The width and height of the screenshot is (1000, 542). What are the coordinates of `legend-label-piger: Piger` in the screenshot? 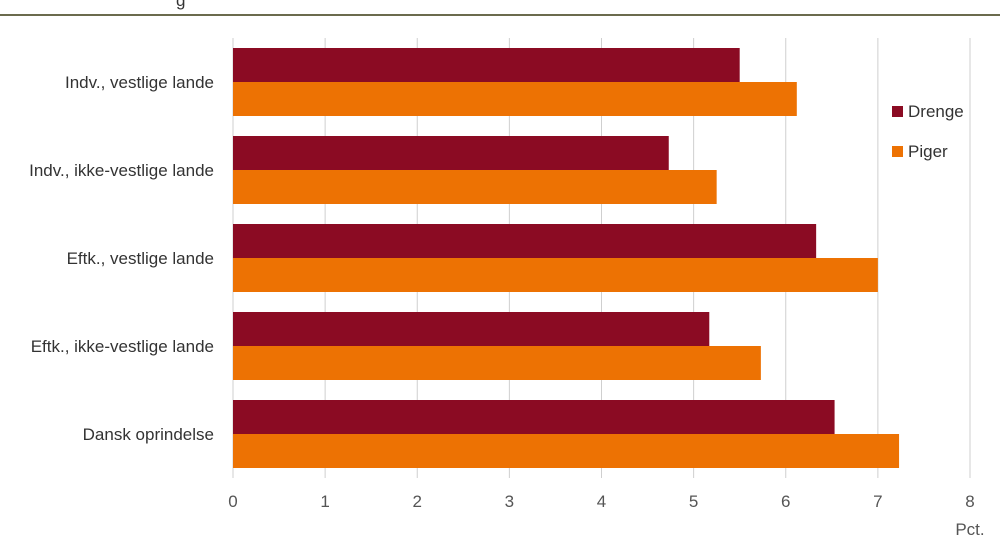 It's located at (928, 151).